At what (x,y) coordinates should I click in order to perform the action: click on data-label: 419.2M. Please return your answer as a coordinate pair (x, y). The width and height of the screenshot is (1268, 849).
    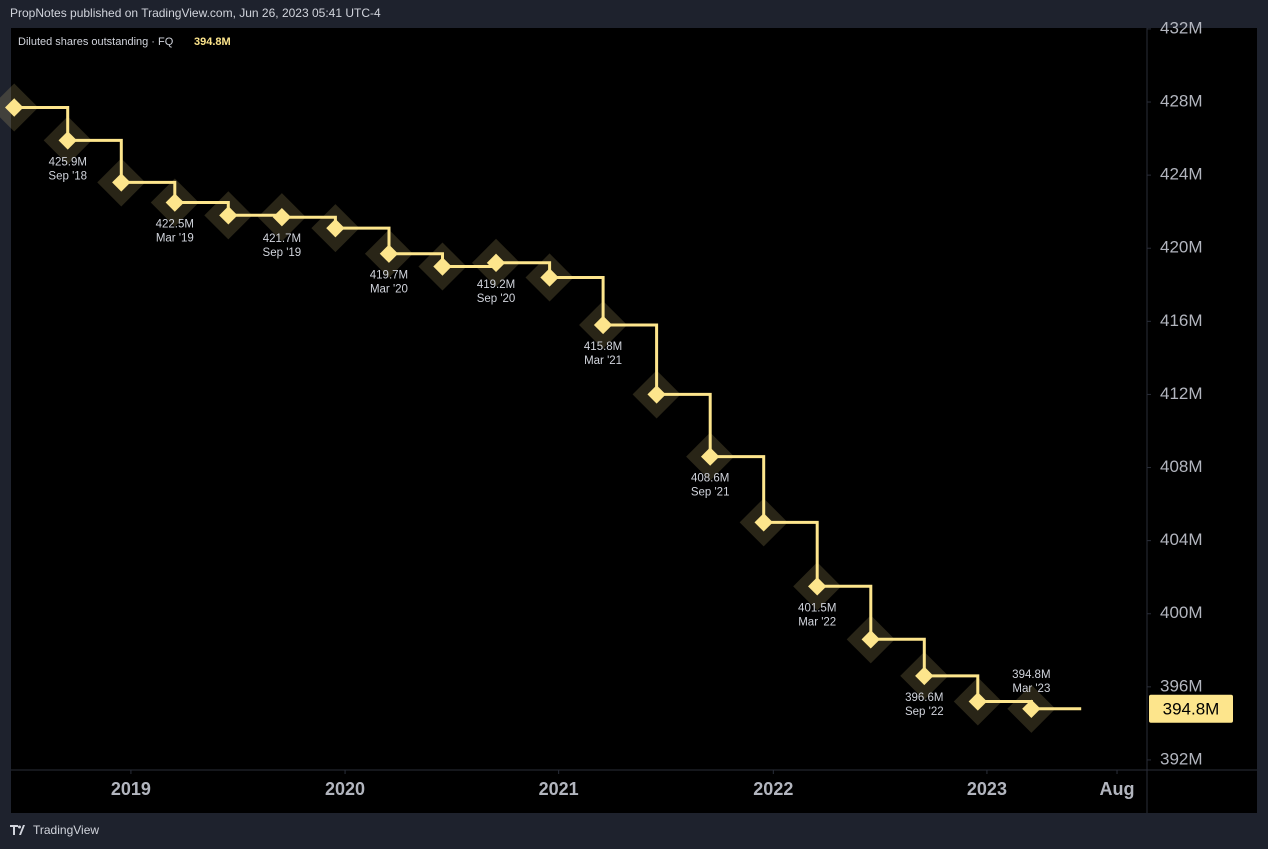
    Looking at the image, I should click on (496, 285).